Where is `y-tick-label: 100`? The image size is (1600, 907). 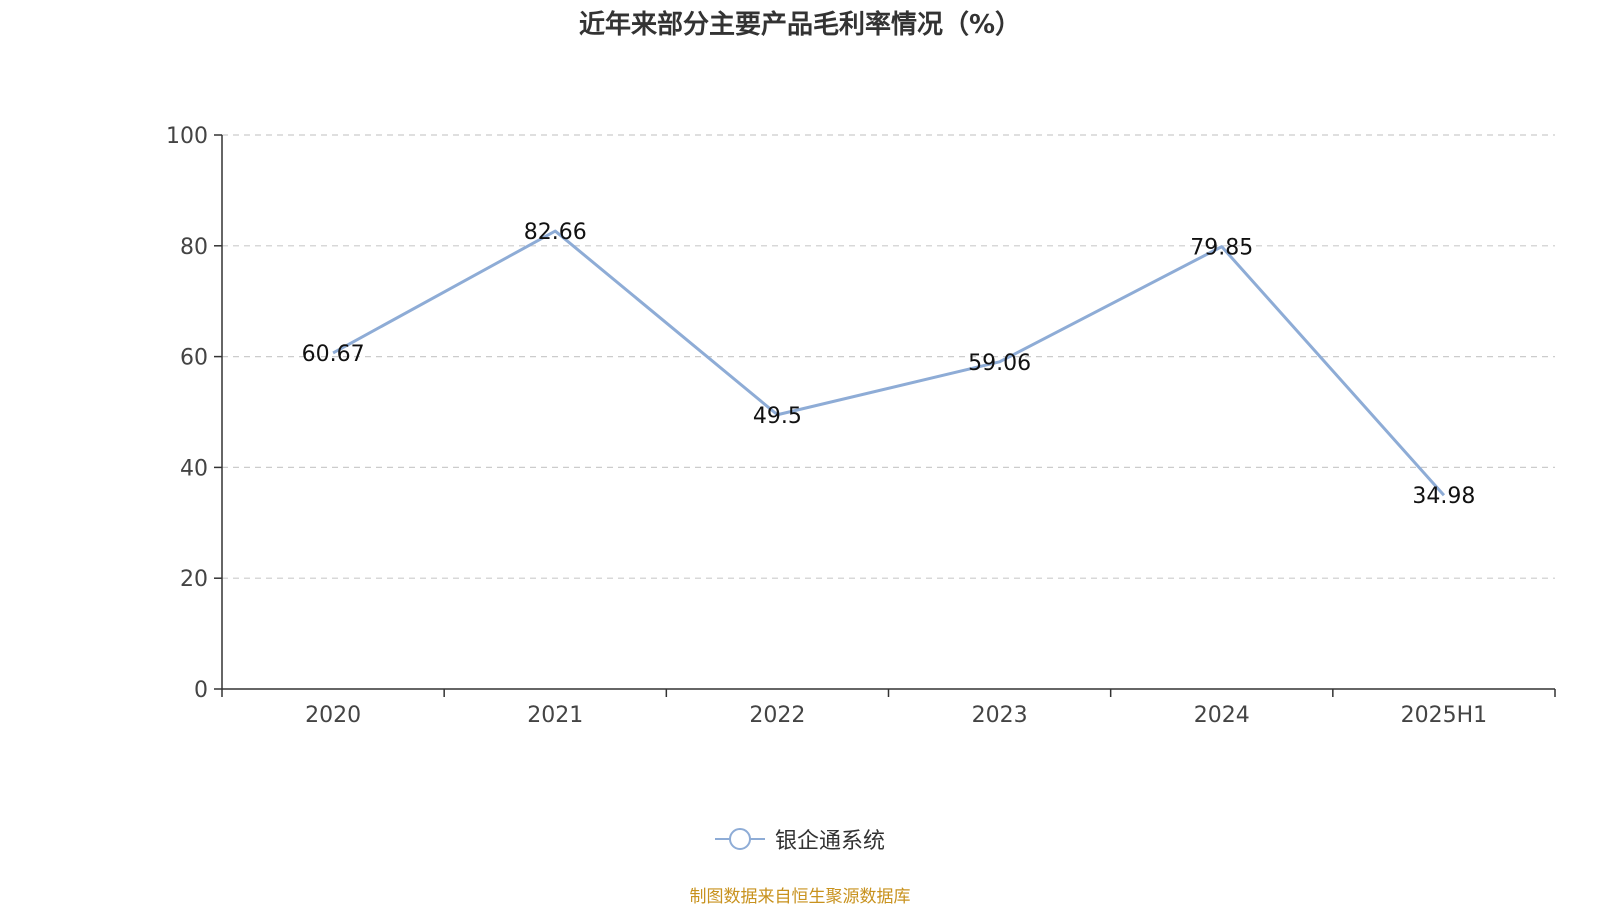
y-tick-label: 100 is located at coordinates (187, 136).